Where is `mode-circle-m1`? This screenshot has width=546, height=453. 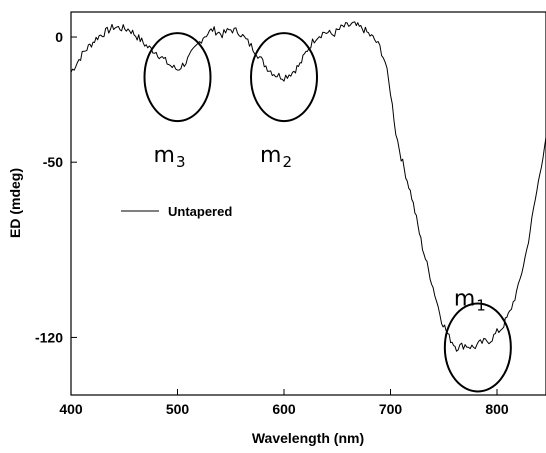 mode-circle-m1 is located at coordinates (478, 347).